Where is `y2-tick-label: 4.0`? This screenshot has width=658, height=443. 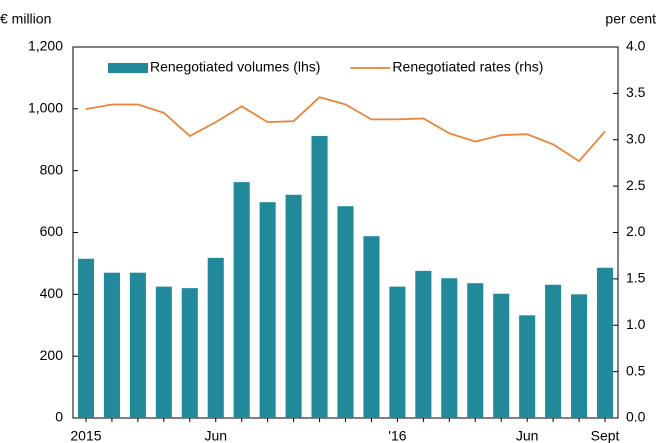 y2-tick-label: 4.0 is located at coordinates (636, 46).